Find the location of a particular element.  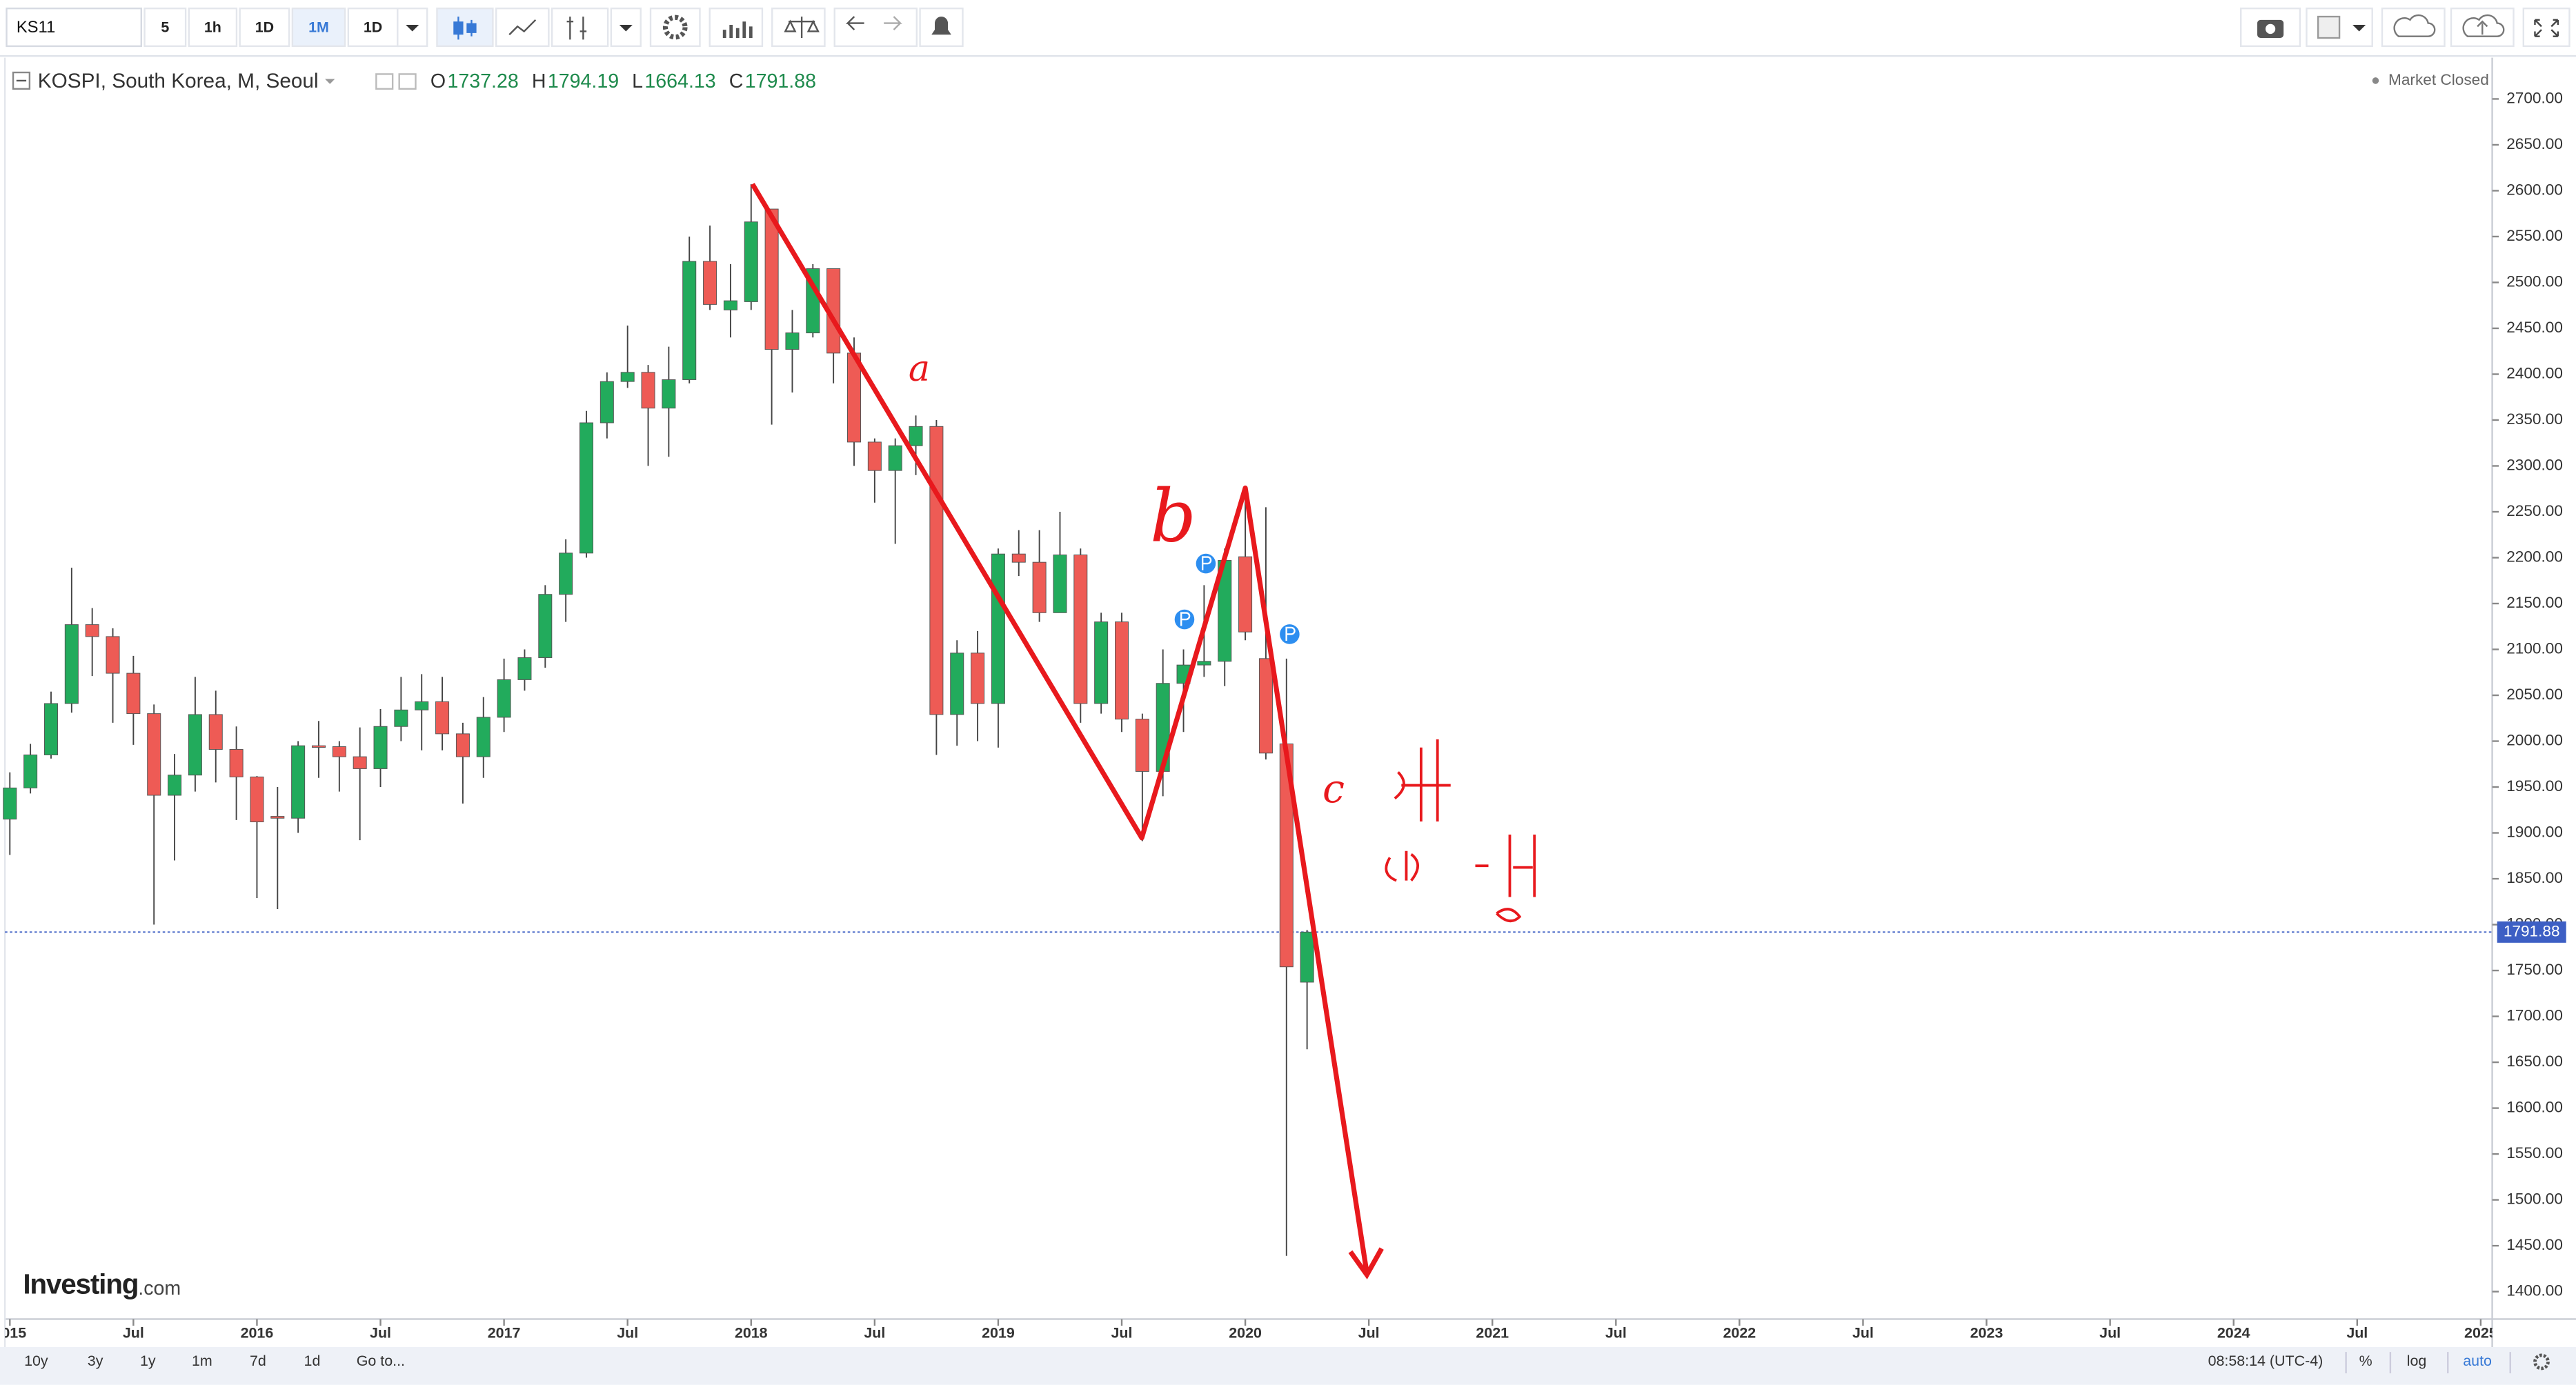

interval-label: 1M is located at coordinates (318, 27).